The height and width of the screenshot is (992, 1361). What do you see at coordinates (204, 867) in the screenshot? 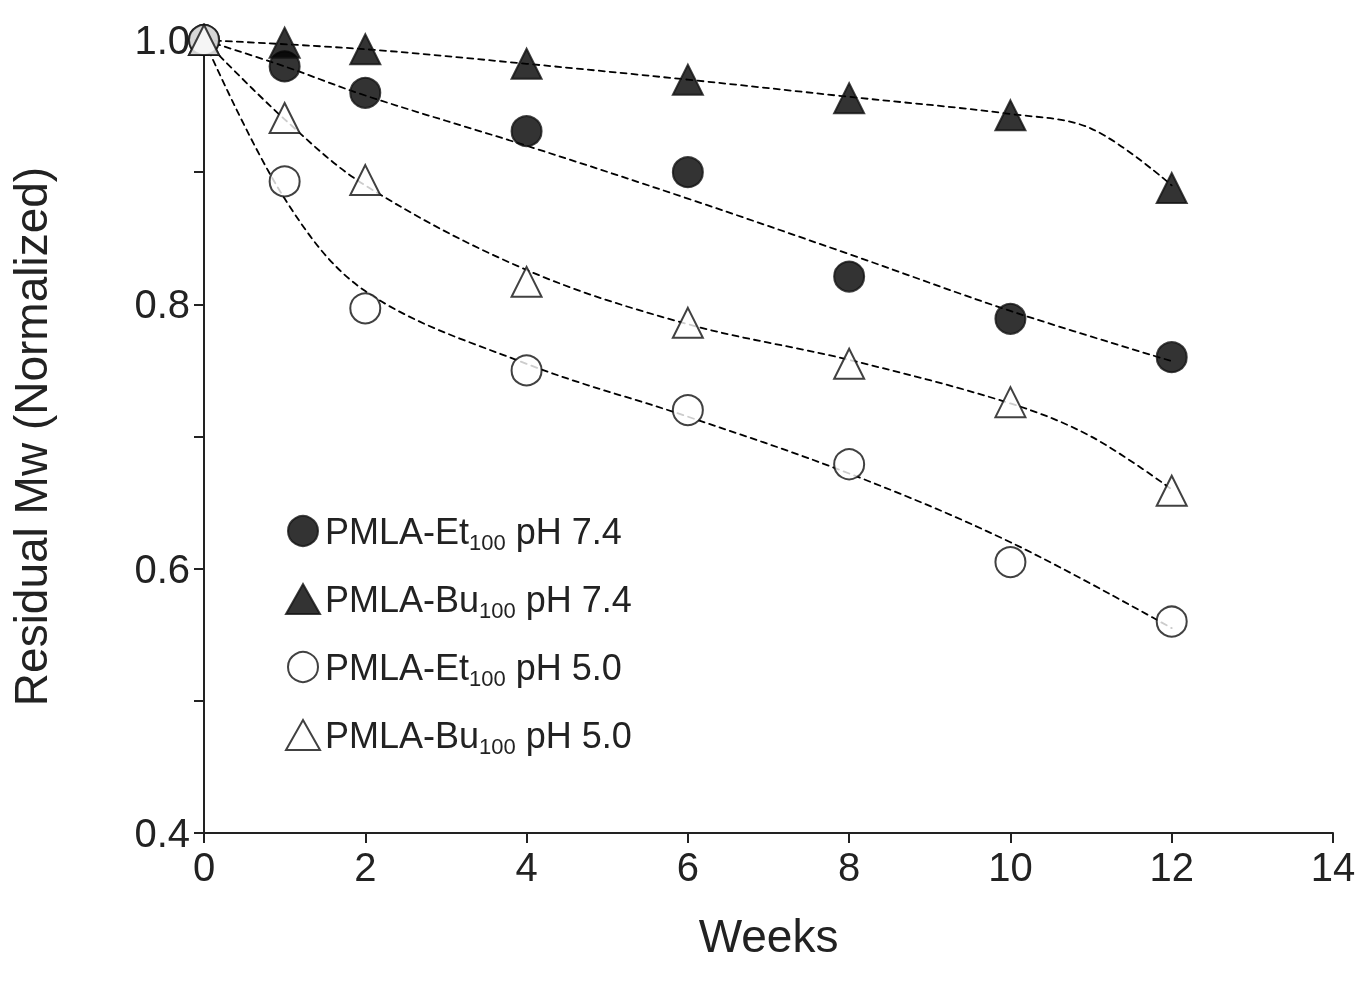
I see `x-tick-label: 0` at bounding box center [204, 867].